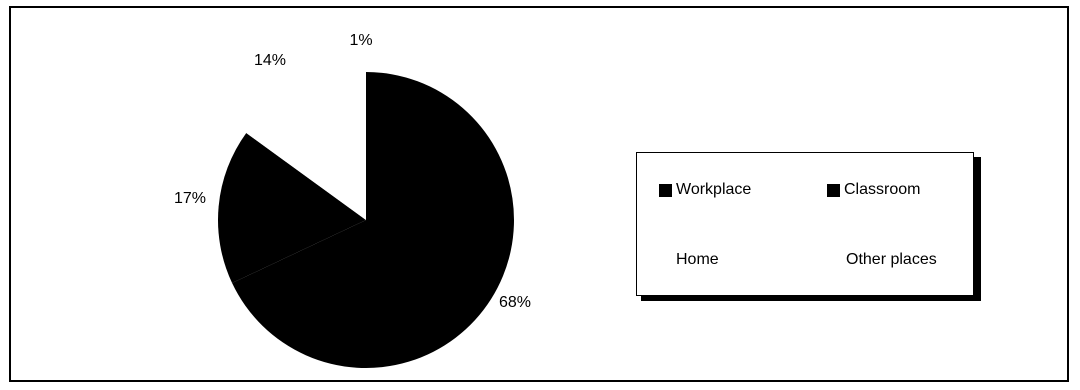 The width and height of the screenshot is (1080, 390). Describe the element at coordinates (833, 190) in the screenshot. I see `legend-swatch-classroom` at that location.